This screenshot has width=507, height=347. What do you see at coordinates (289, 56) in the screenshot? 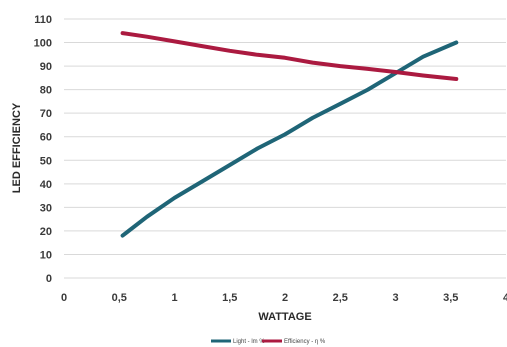
I see `series-line-efficiency` at bounding box center [289, 56].